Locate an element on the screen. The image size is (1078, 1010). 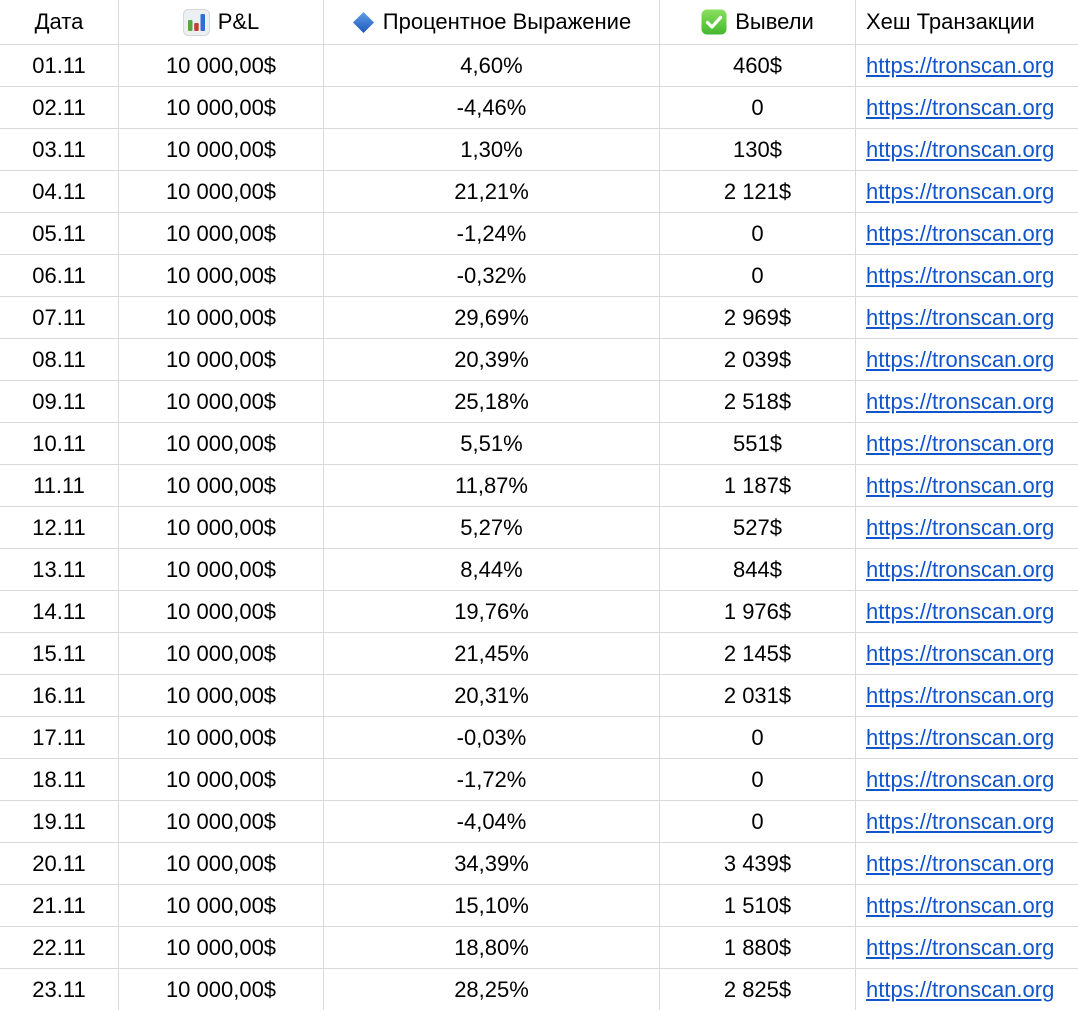
percent-cell: 18,80% is located at coordinates (492, 947).